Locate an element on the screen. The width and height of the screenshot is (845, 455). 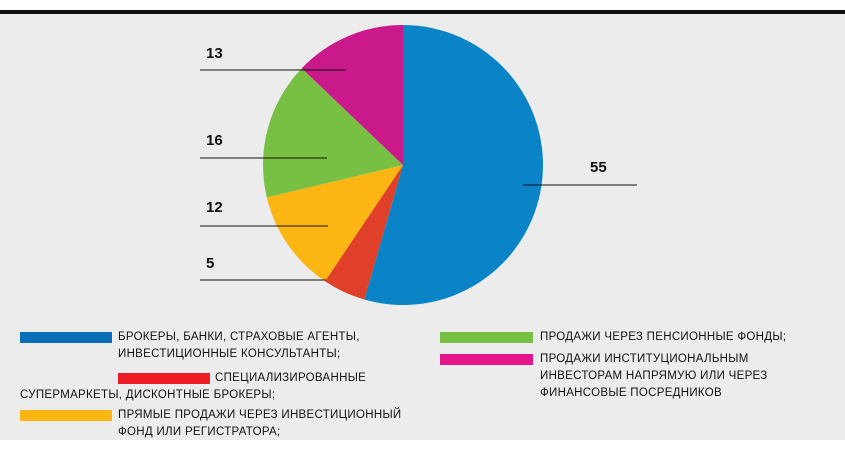
data-label: 5 is located at coordinates (210, 263).